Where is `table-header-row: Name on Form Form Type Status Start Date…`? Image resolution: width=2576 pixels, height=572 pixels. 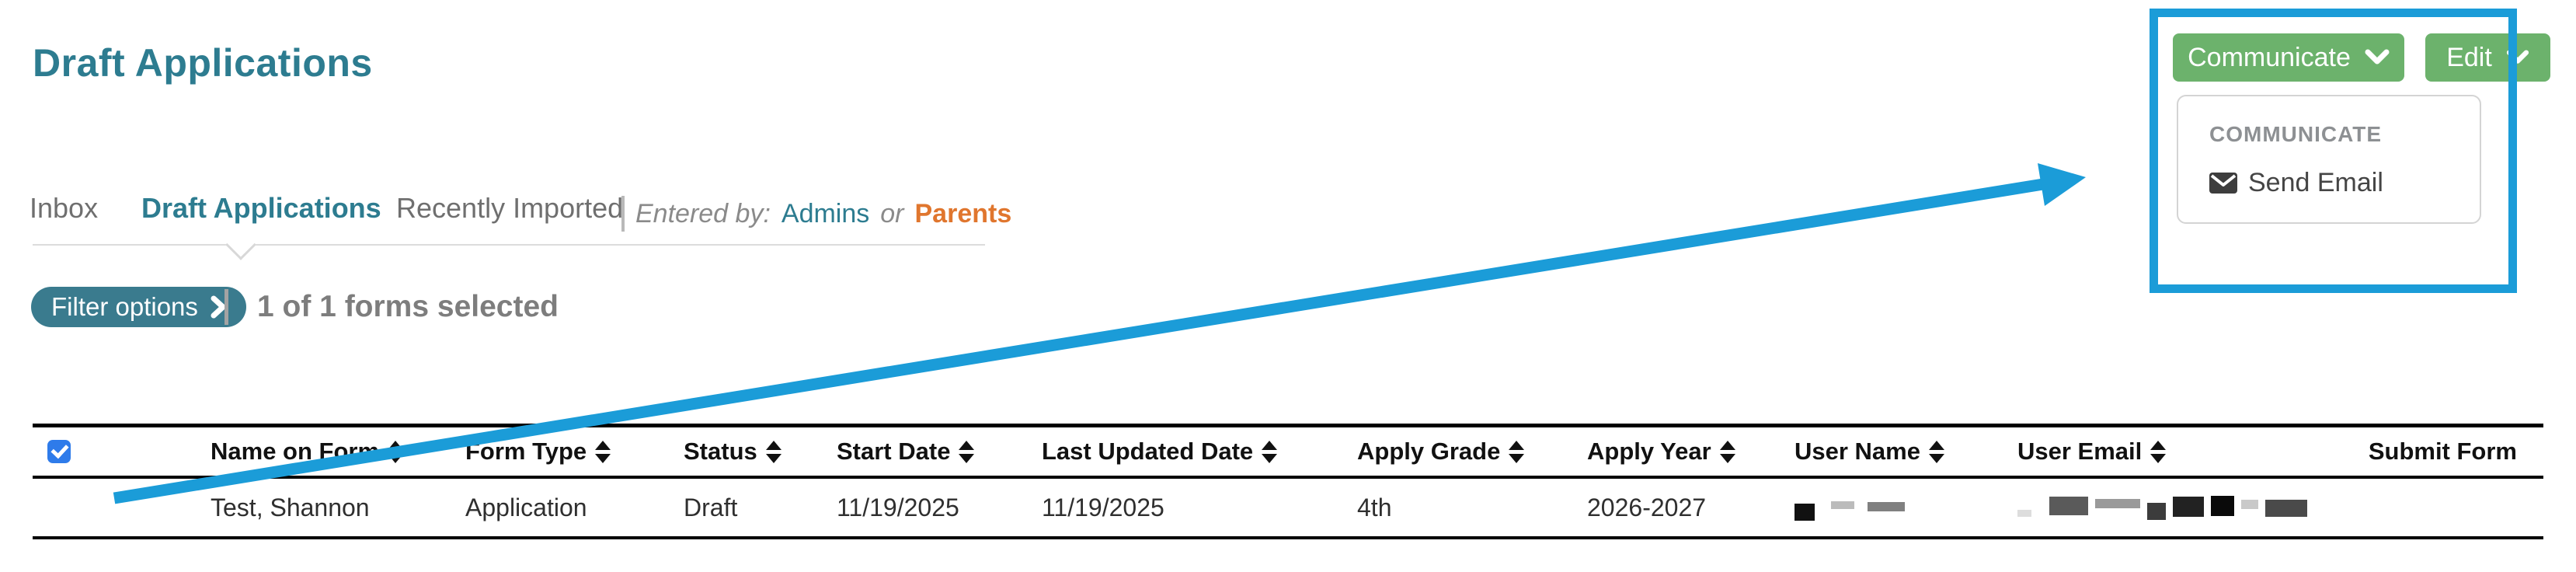 table-header-row: Name on Form Form Type Status Start Date… is located at coordinates (1288, 451).